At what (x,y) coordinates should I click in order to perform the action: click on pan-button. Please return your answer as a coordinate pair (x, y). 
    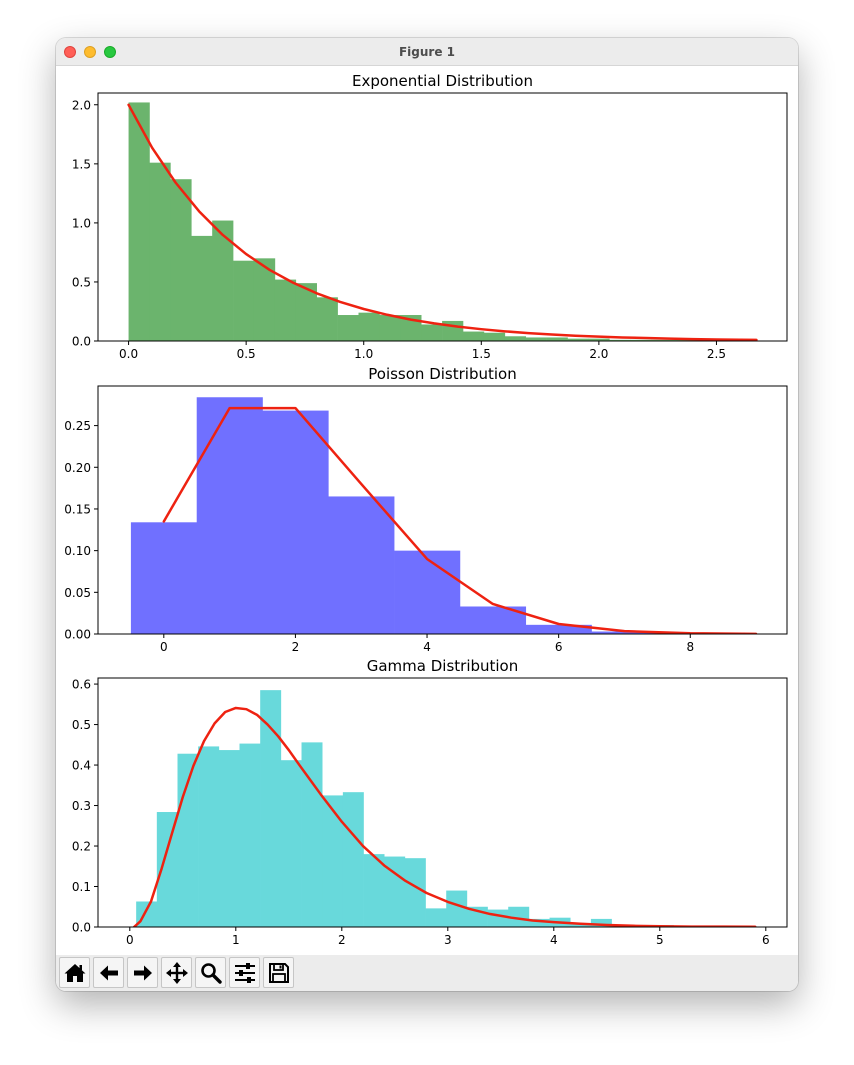
    Looking at the image, I should click on (176, 972).